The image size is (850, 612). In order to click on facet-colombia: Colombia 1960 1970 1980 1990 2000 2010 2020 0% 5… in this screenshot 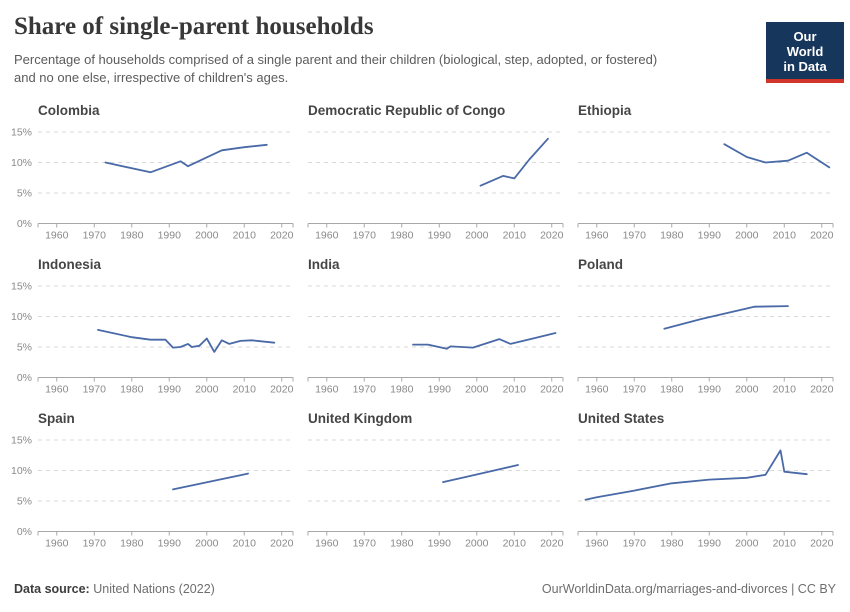, I will do `click(152, 173)`.